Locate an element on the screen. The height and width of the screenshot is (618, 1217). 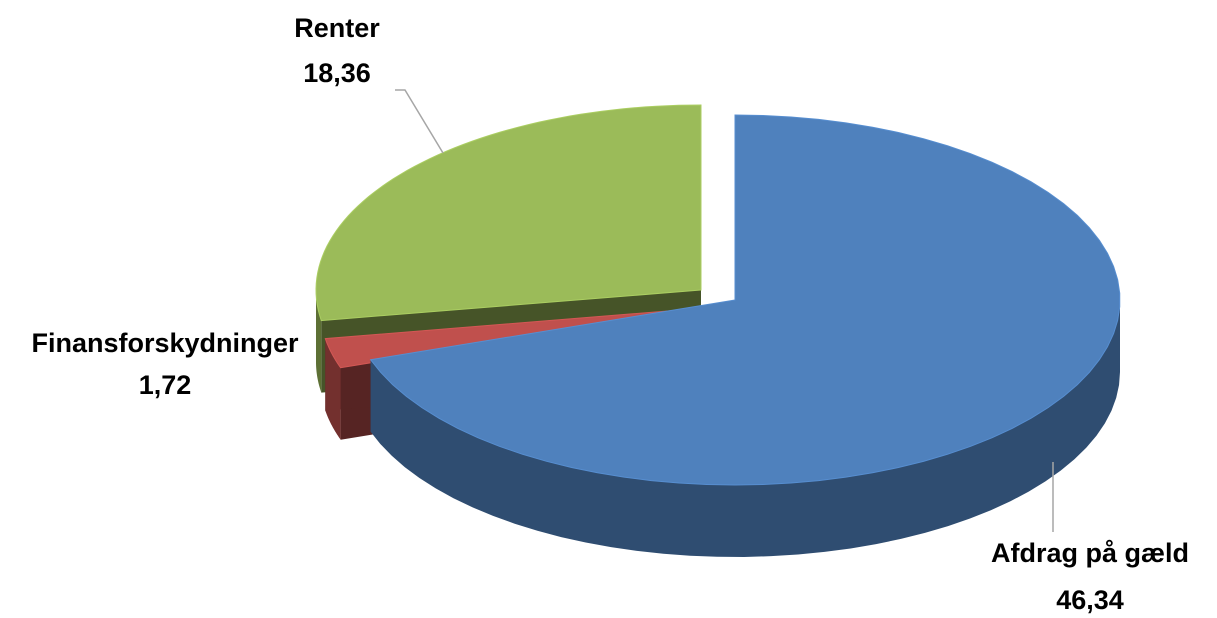
value-label: 18,36 is located at coordinates (337, 73).